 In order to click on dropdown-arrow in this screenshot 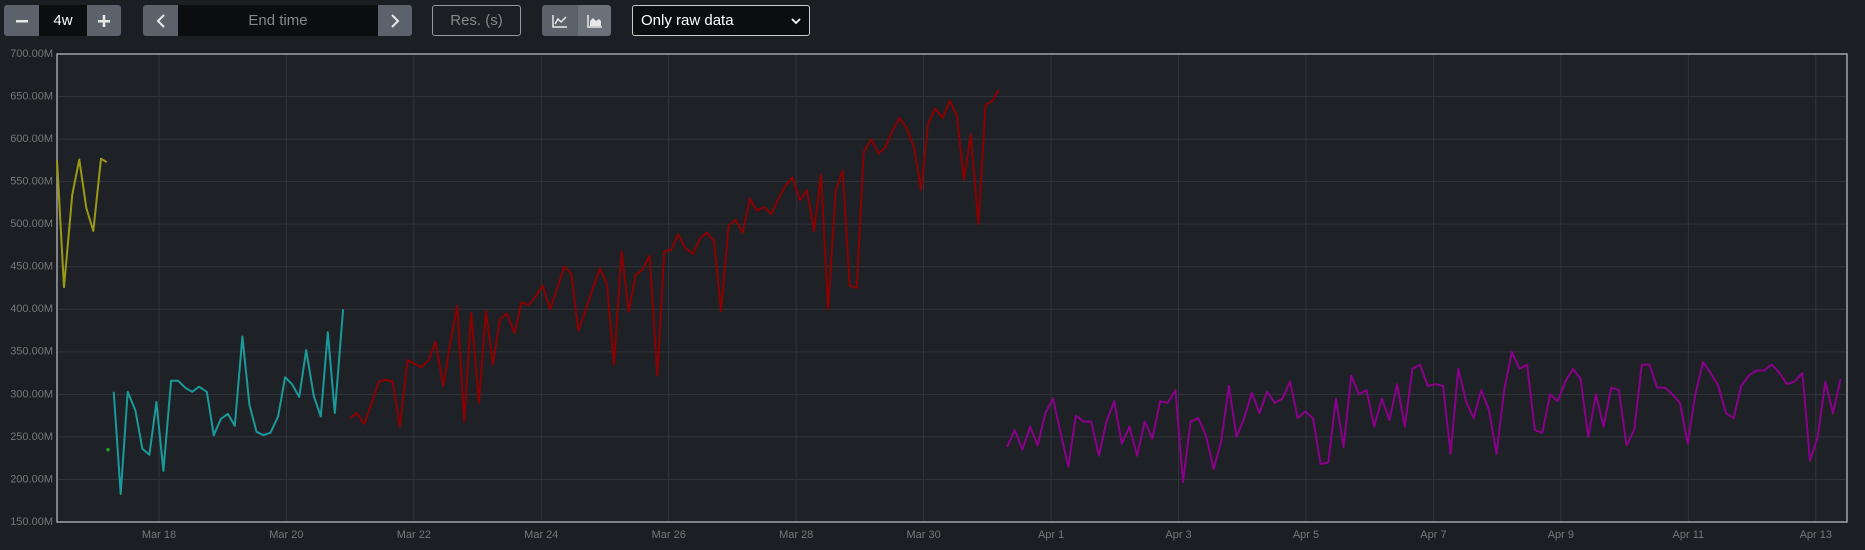, I will do `click(796, 20)`.